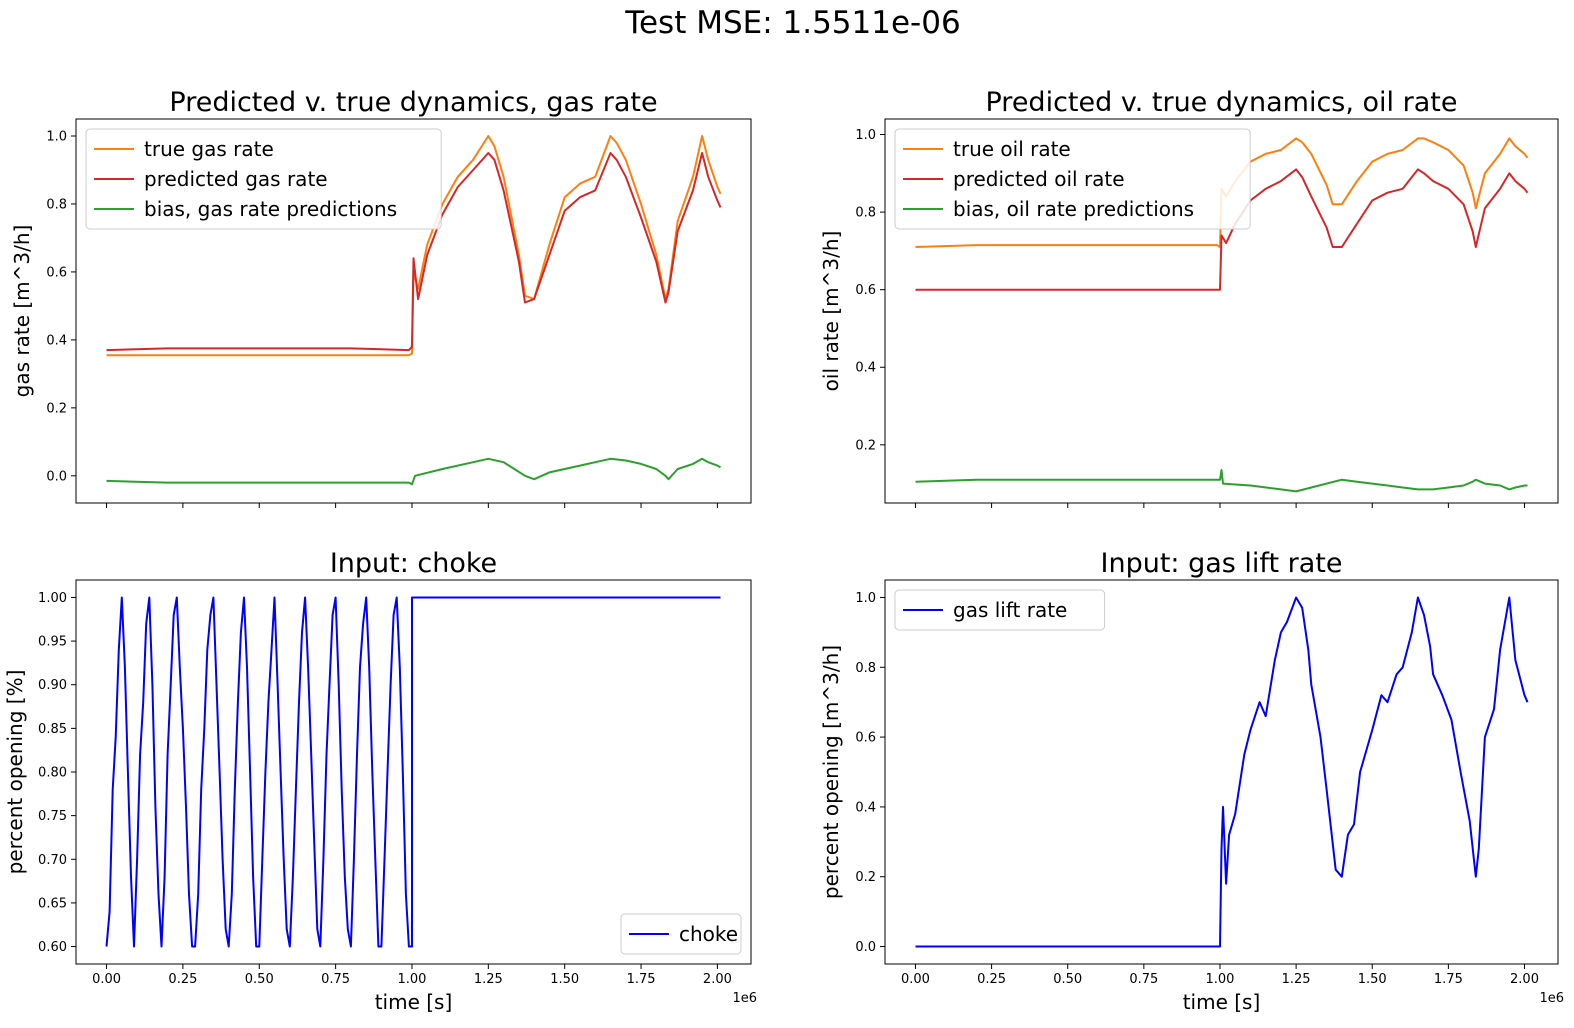 The image size is (1574, 1028). Describe the element at coordinates (413, 102) in the screenshot. I see `chart-title: Predicted v. true dynamics, gas rate` at that location.